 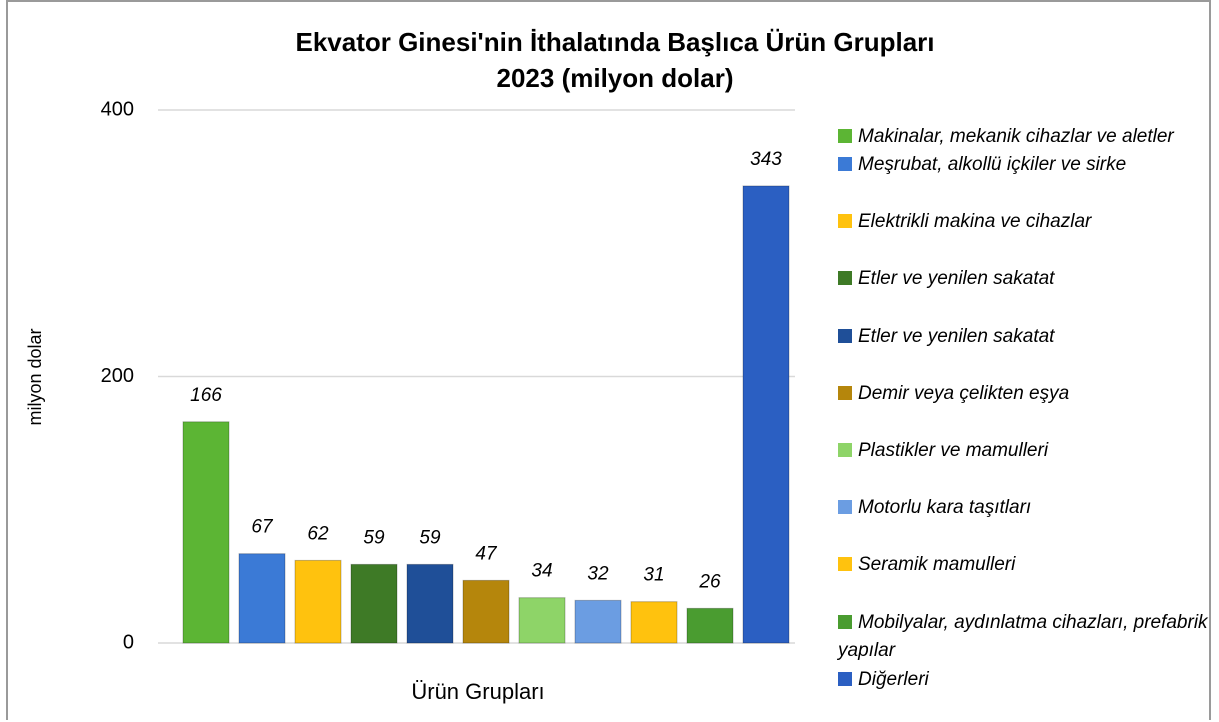 I want to click on legend-label: Demir veya çelikten eşya, so click(x=964, y=393).